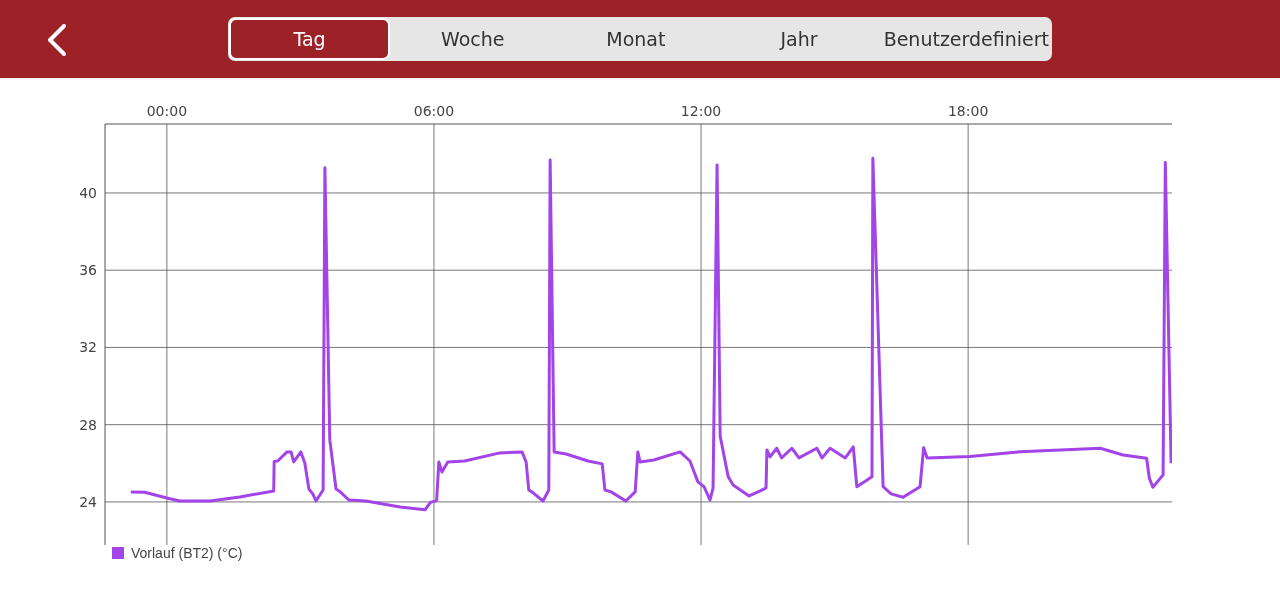 The height and width of the screenshot is (591, 1280). What do you see at coordinates (88, 501) in the screenshot?
I see `y-tick-label: 24` at bounding box center [88, 501].